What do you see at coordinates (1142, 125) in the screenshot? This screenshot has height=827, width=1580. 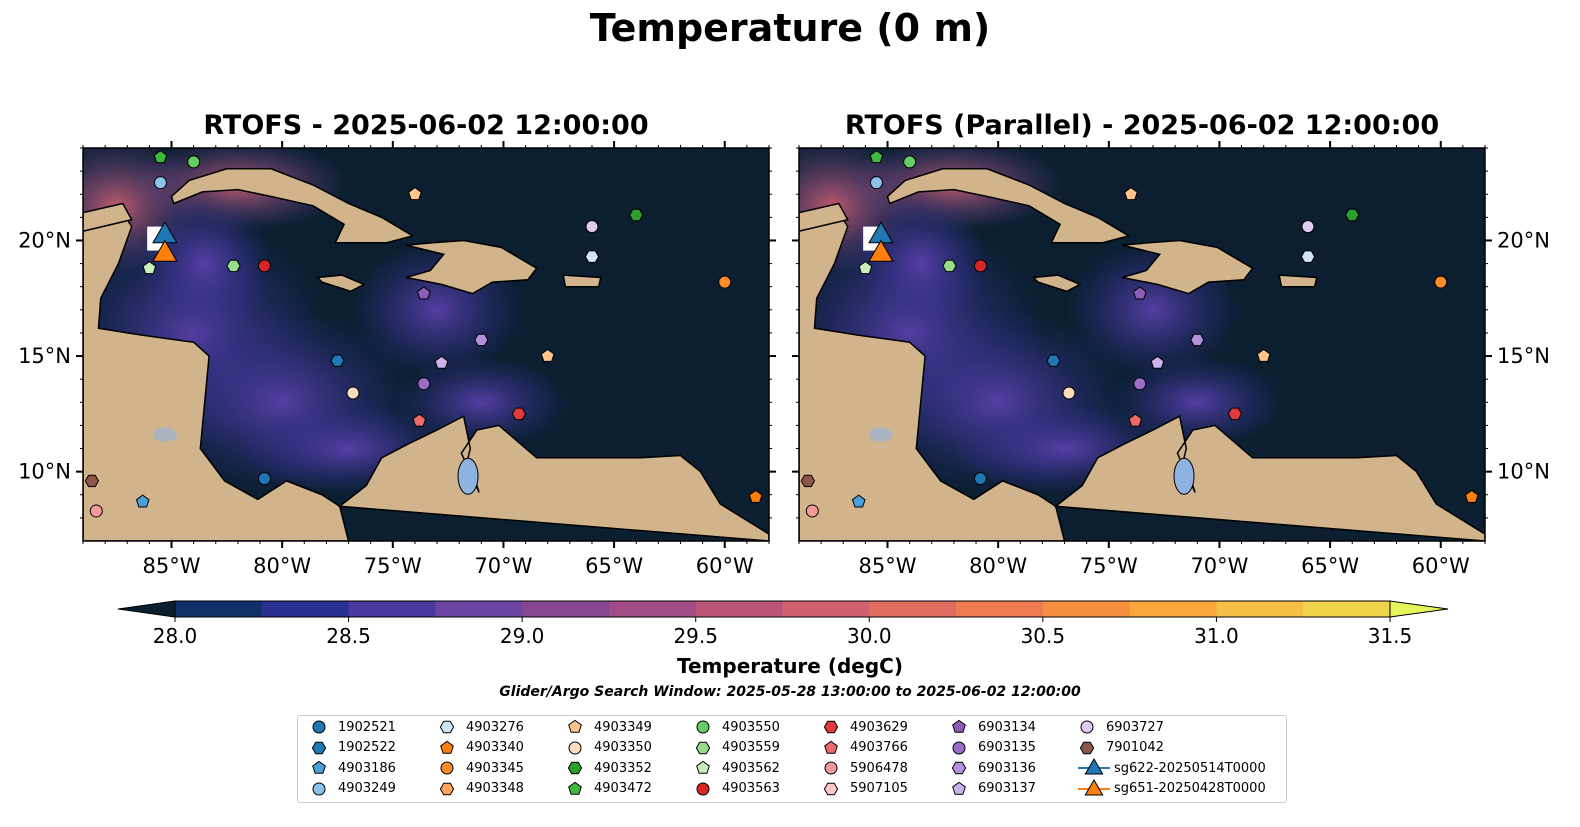 I see `panel-title-rtofs-parallel: RTOFS (Parallel) - 2025-06-02 12:00:00` at bounding box center [1142, 125].